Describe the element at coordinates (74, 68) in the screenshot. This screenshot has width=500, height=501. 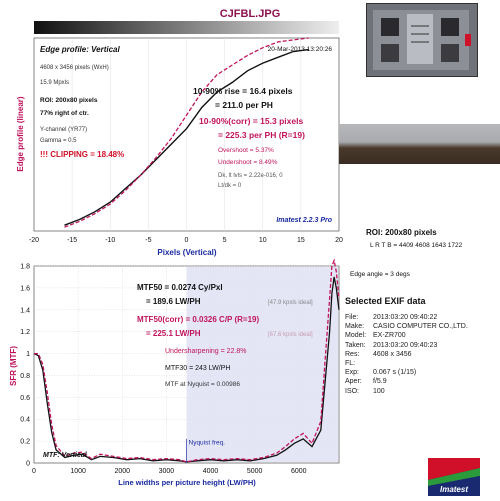
I see `edge-info-line-1: 4608 x 3456 pixels (WxH)` at that location.